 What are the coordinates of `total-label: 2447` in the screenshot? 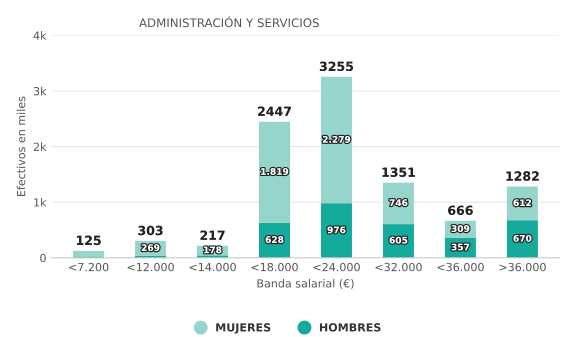 It's located at (274, 111).